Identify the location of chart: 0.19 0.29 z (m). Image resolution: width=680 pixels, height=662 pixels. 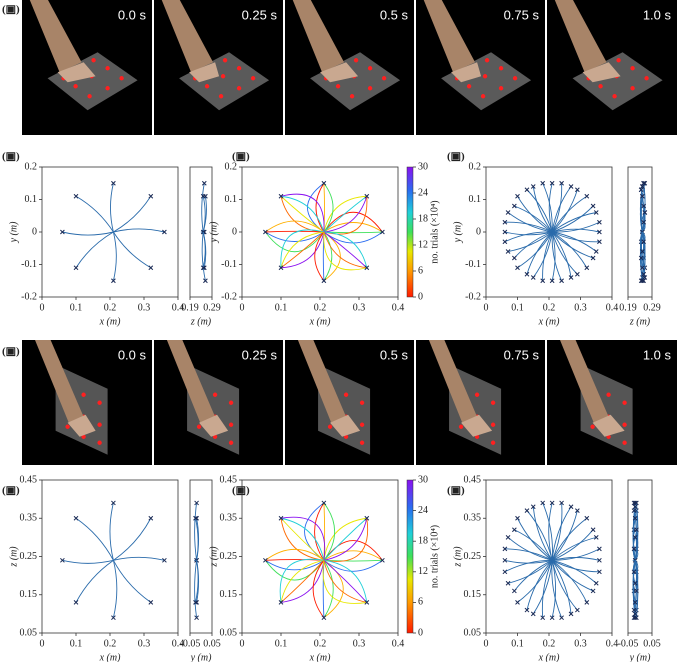
(640, 246).